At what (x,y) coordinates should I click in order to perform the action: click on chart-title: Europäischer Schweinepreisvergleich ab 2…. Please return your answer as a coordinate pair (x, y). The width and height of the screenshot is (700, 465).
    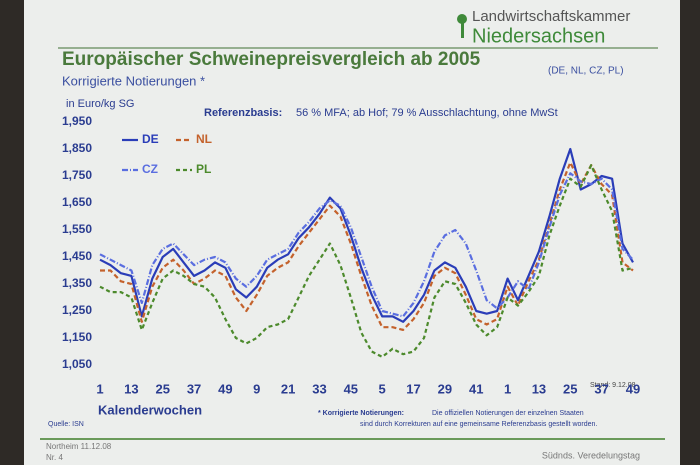
    Looking at the image, I should click on (271, 59).